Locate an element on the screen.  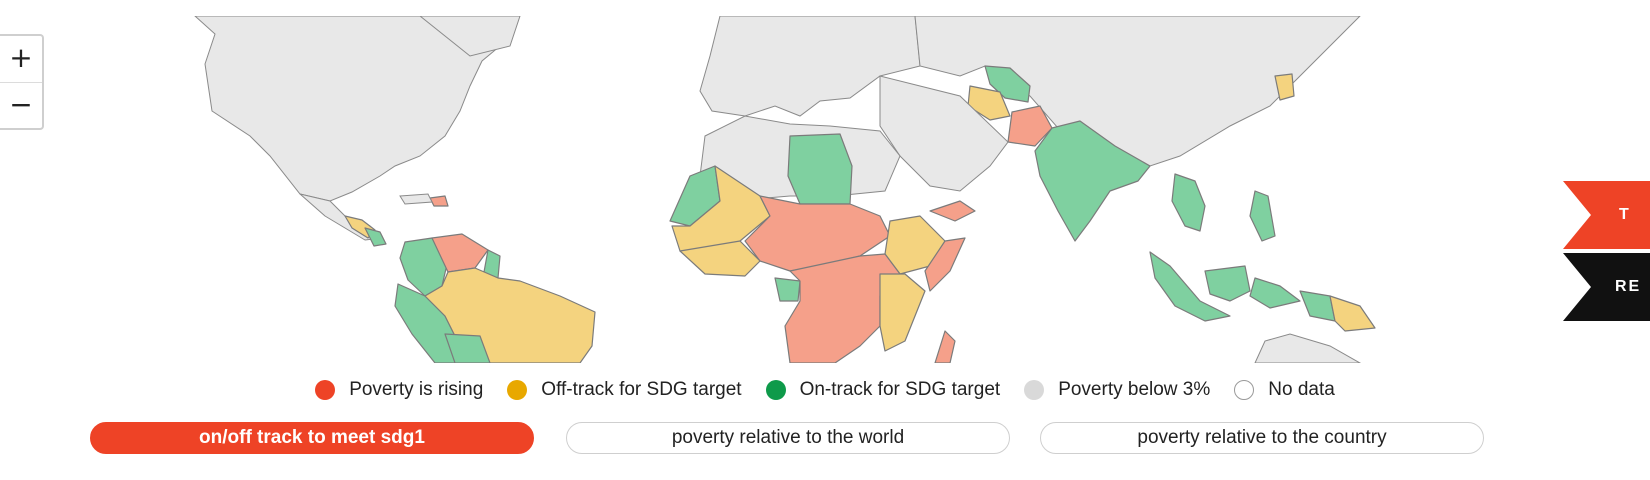
country-somalia is located at coordinates (945, 264).